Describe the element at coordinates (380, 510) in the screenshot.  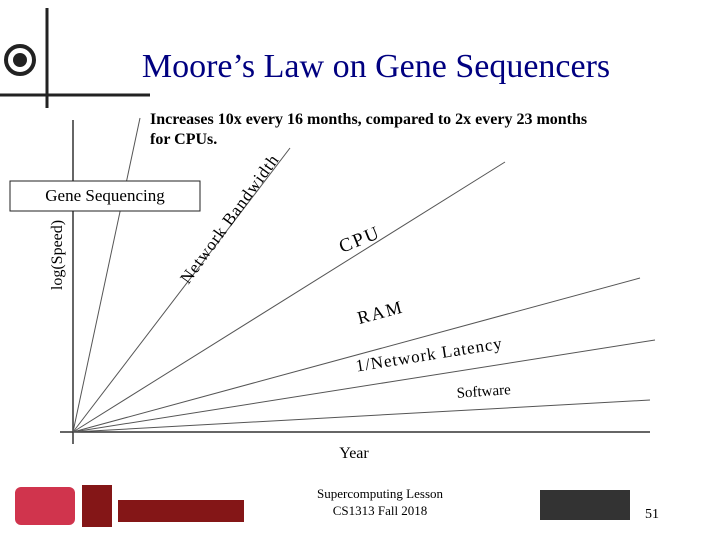
I see `footer-text: CS1313 Fall 2018` at that location.